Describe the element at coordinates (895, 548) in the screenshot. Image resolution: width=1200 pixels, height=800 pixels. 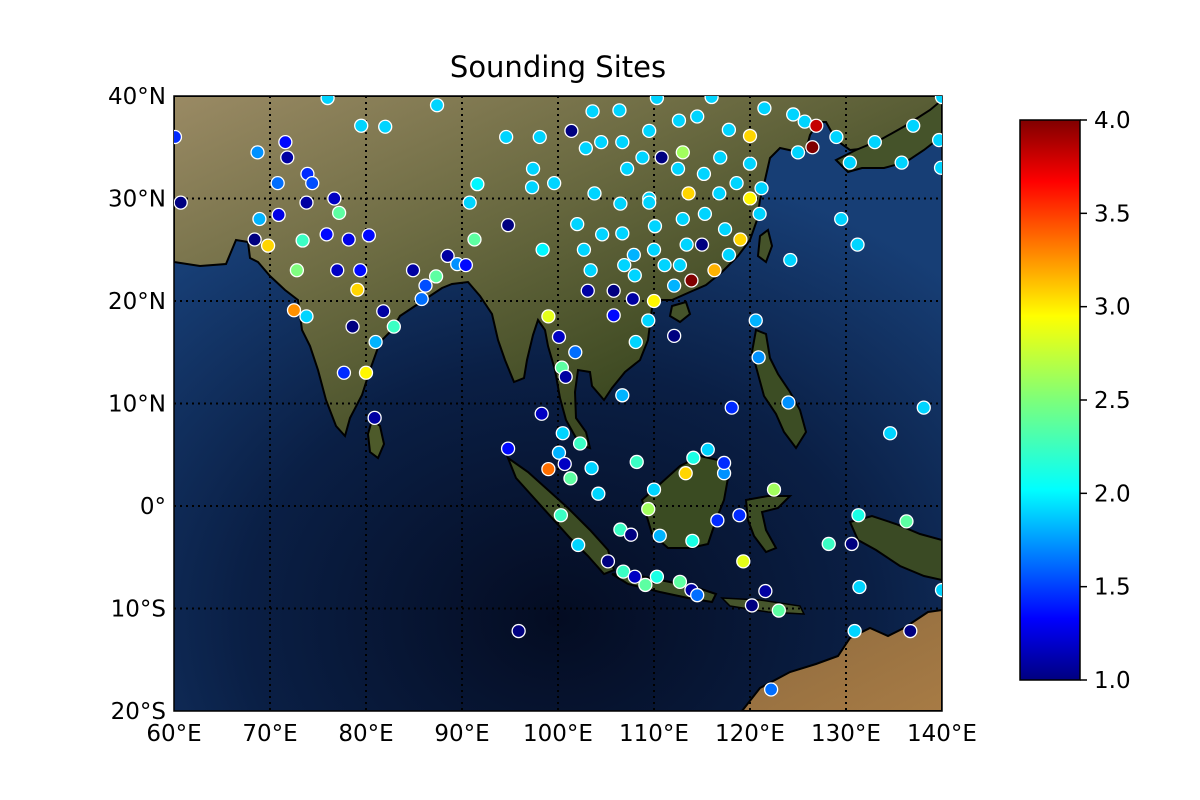
I see `landmass-new-guinea` at that location.